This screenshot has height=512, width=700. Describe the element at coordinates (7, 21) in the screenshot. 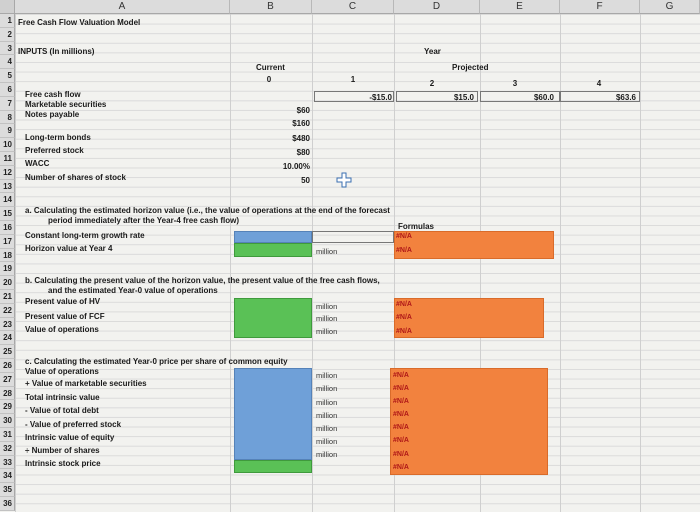

I see `row-header-1: 1` at that location.